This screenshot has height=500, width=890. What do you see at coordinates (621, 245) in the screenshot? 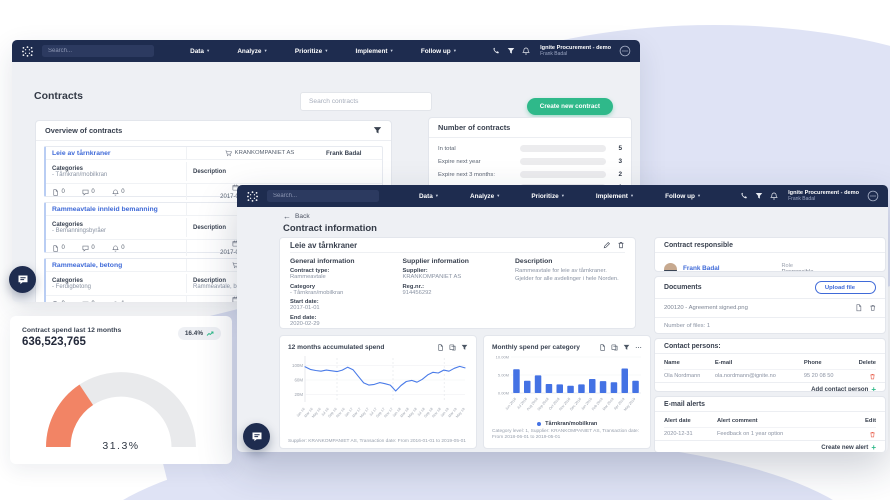
I see `delete-icon` at bounding box center [621, 245].